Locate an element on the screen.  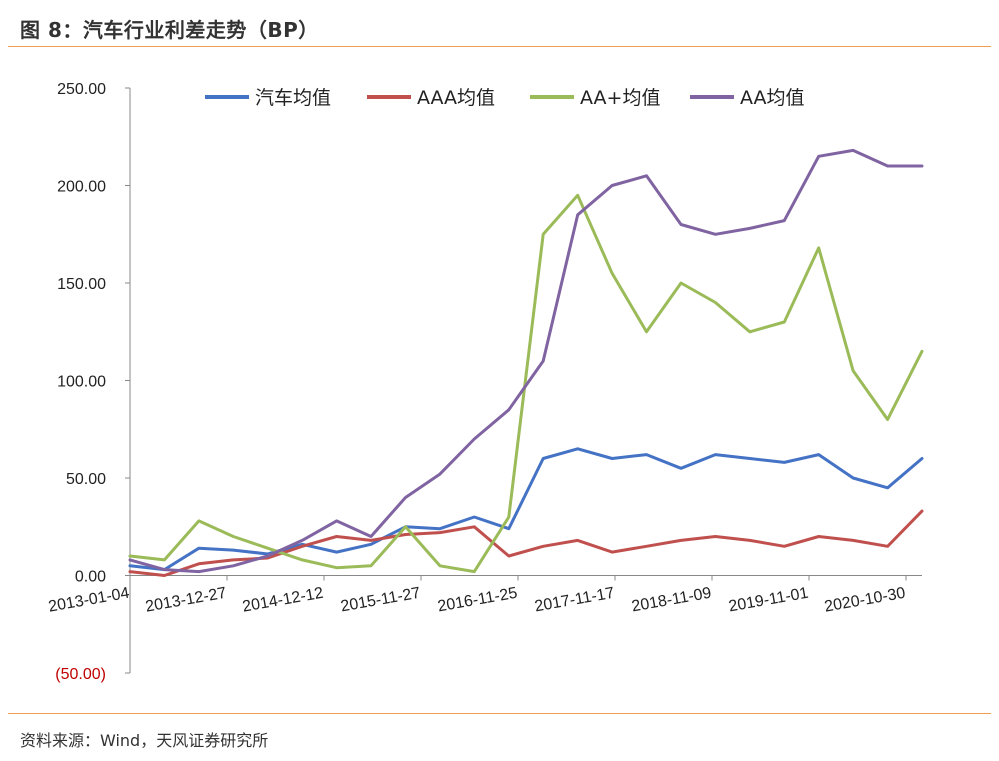
legend-label: 汽车均值 is located at coordinates (293, 98).